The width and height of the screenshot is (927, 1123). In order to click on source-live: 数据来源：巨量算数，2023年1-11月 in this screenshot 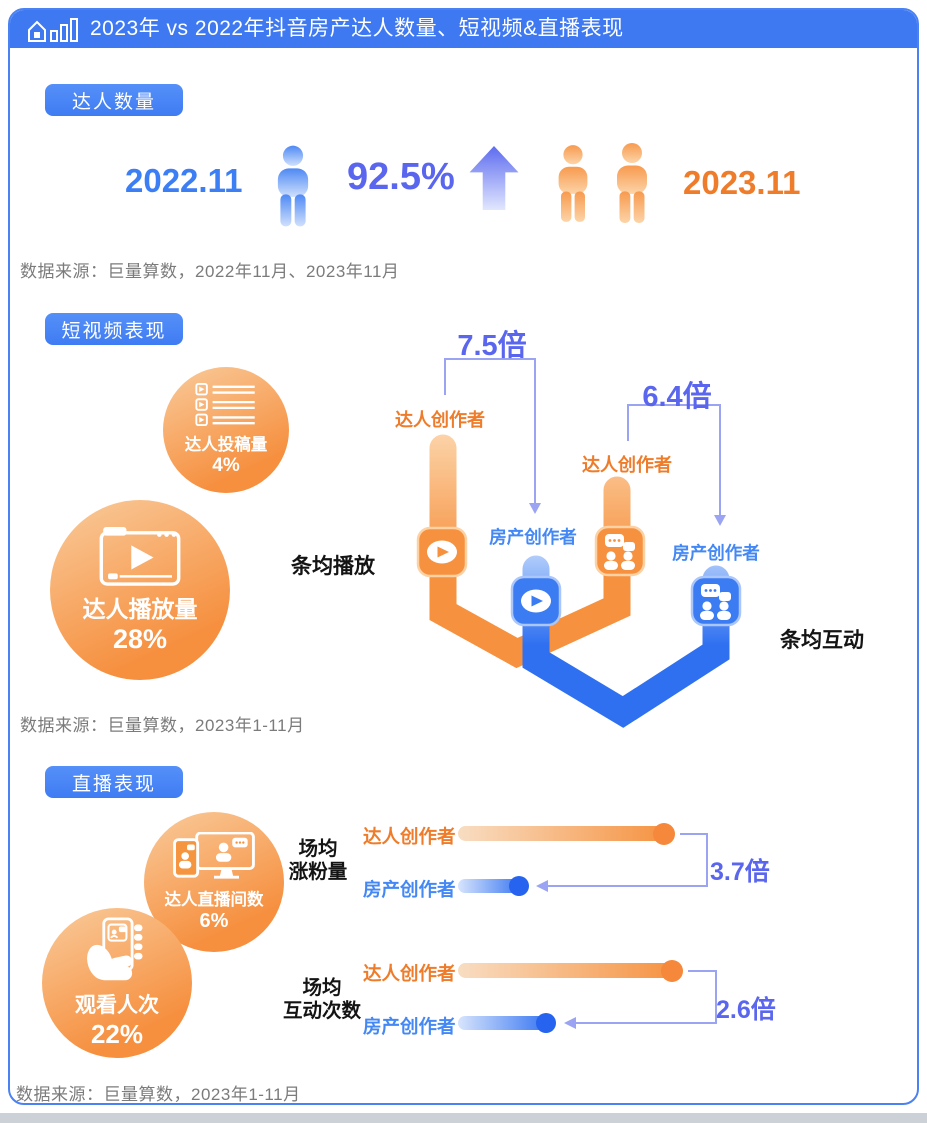, I will do `click(158, 1094)`.